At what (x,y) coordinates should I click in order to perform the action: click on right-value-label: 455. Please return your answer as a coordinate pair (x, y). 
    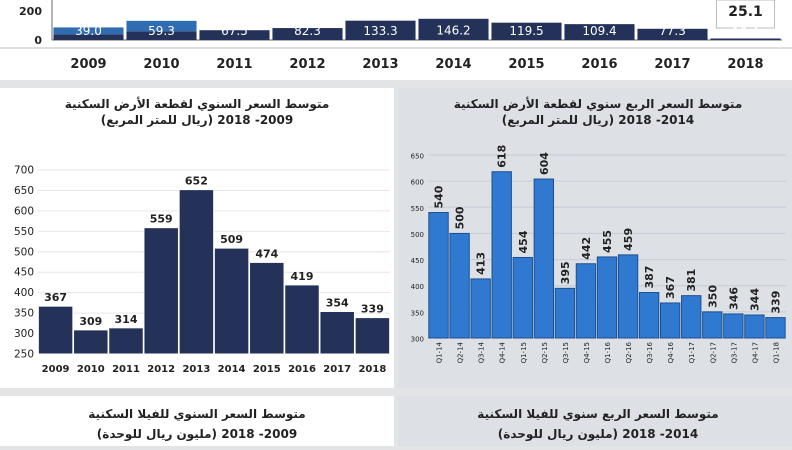
    Looking at the image, I should click on (607, 241).